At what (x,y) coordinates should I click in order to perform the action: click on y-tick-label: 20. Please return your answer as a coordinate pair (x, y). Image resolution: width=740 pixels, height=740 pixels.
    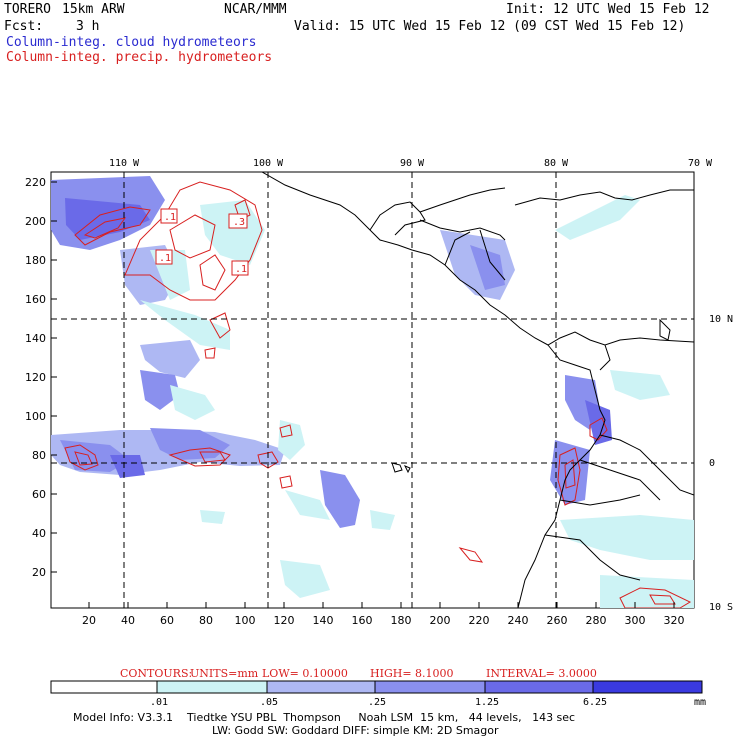
    Looking at the image, I should click on (39, 572).